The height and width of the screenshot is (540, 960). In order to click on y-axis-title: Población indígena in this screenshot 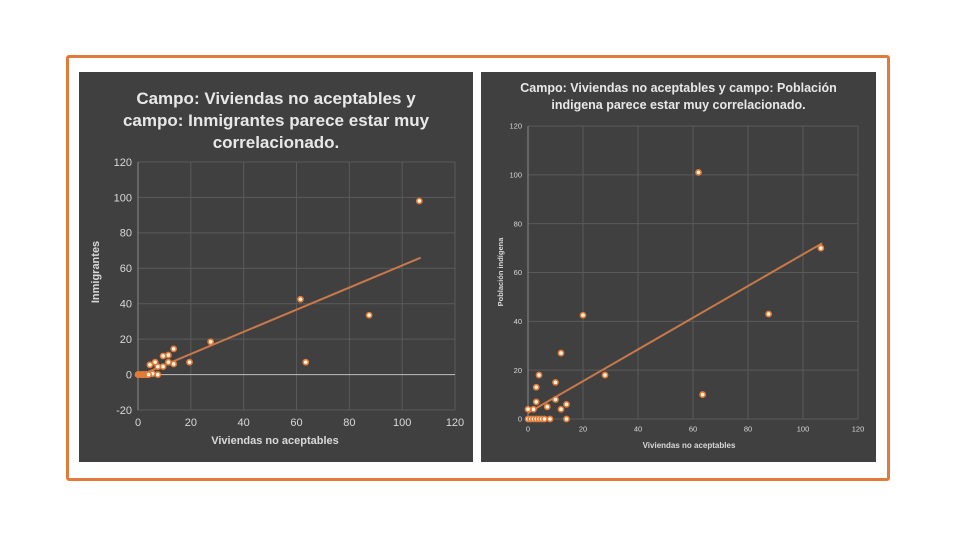, I will do `click(500, 272)`.